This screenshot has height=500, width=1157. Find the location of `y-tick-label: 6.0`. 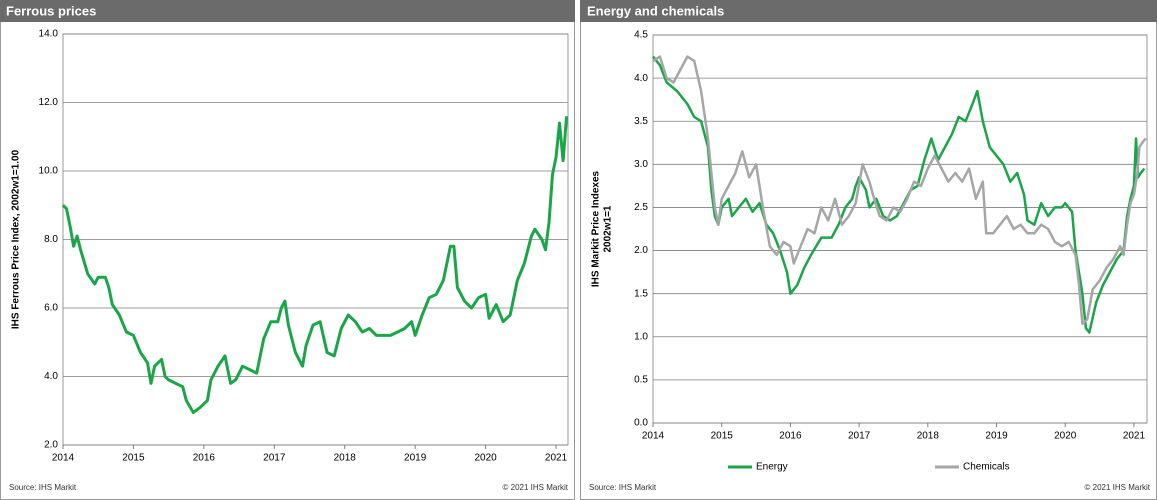

y-tick-label: 6.0 is located at coordinates (51, 308).